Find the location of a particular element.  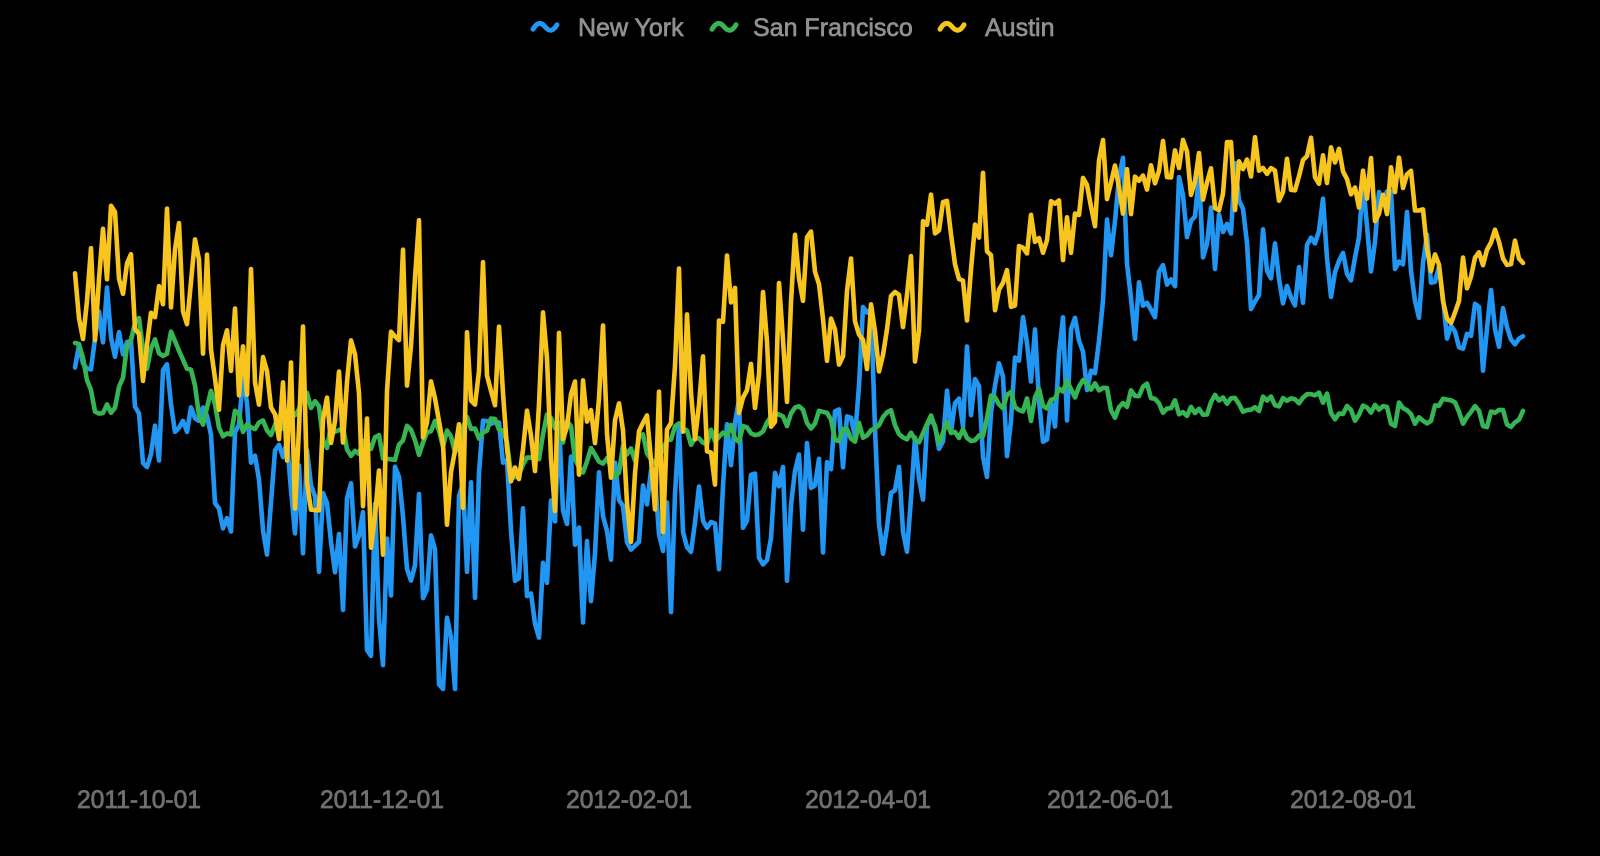

svg-text: 2011-12-01 is located at coordinates (382, 800).